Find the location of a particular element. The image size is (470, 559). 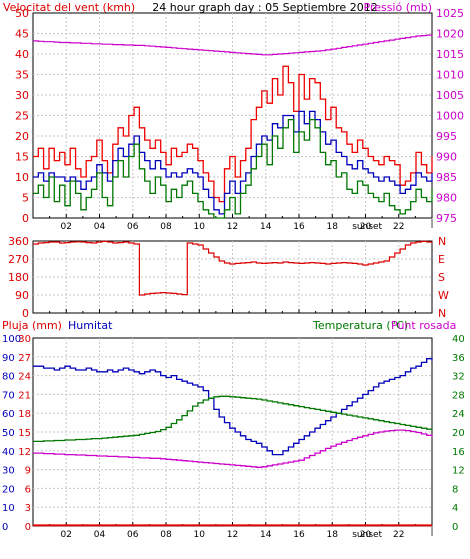

dewpoint-axis-label: Punt rosada is located at coordinates (423, 325).